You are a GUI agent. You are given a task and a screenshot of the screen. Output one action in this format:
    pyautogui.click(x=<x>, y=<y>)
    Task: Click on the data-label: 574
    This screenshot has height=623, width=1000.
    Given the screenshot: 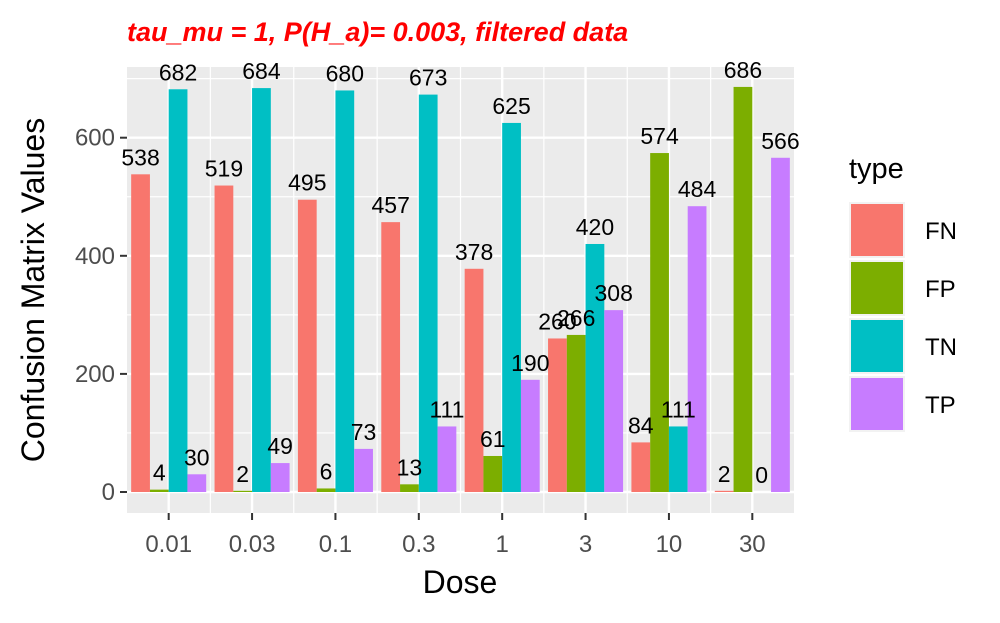 What is the action you would take?
    pyautogui.click(x=659, y=136)
    